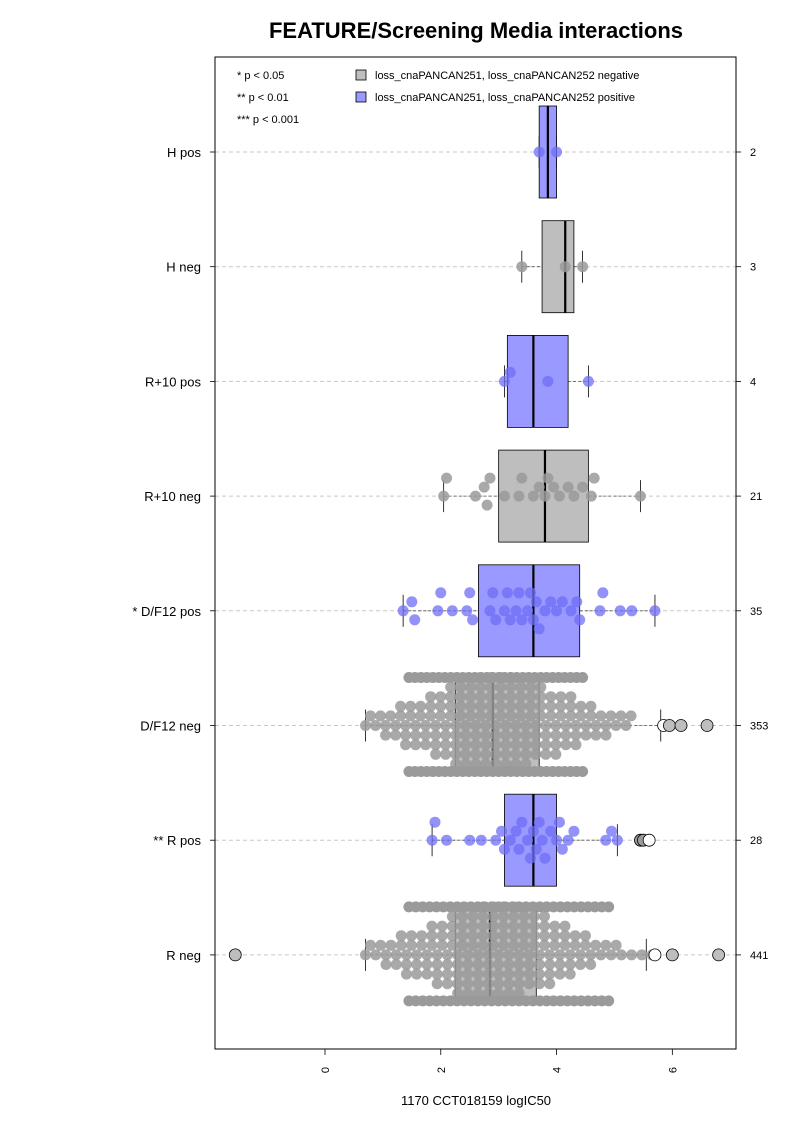  Describe the element at coordinates (753, 268) in the screenshot. I see `group-n-h-neg: 3` at that location.